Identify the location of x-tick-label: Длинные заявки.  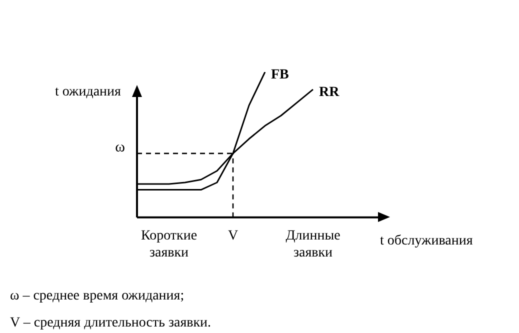
(313, 244).